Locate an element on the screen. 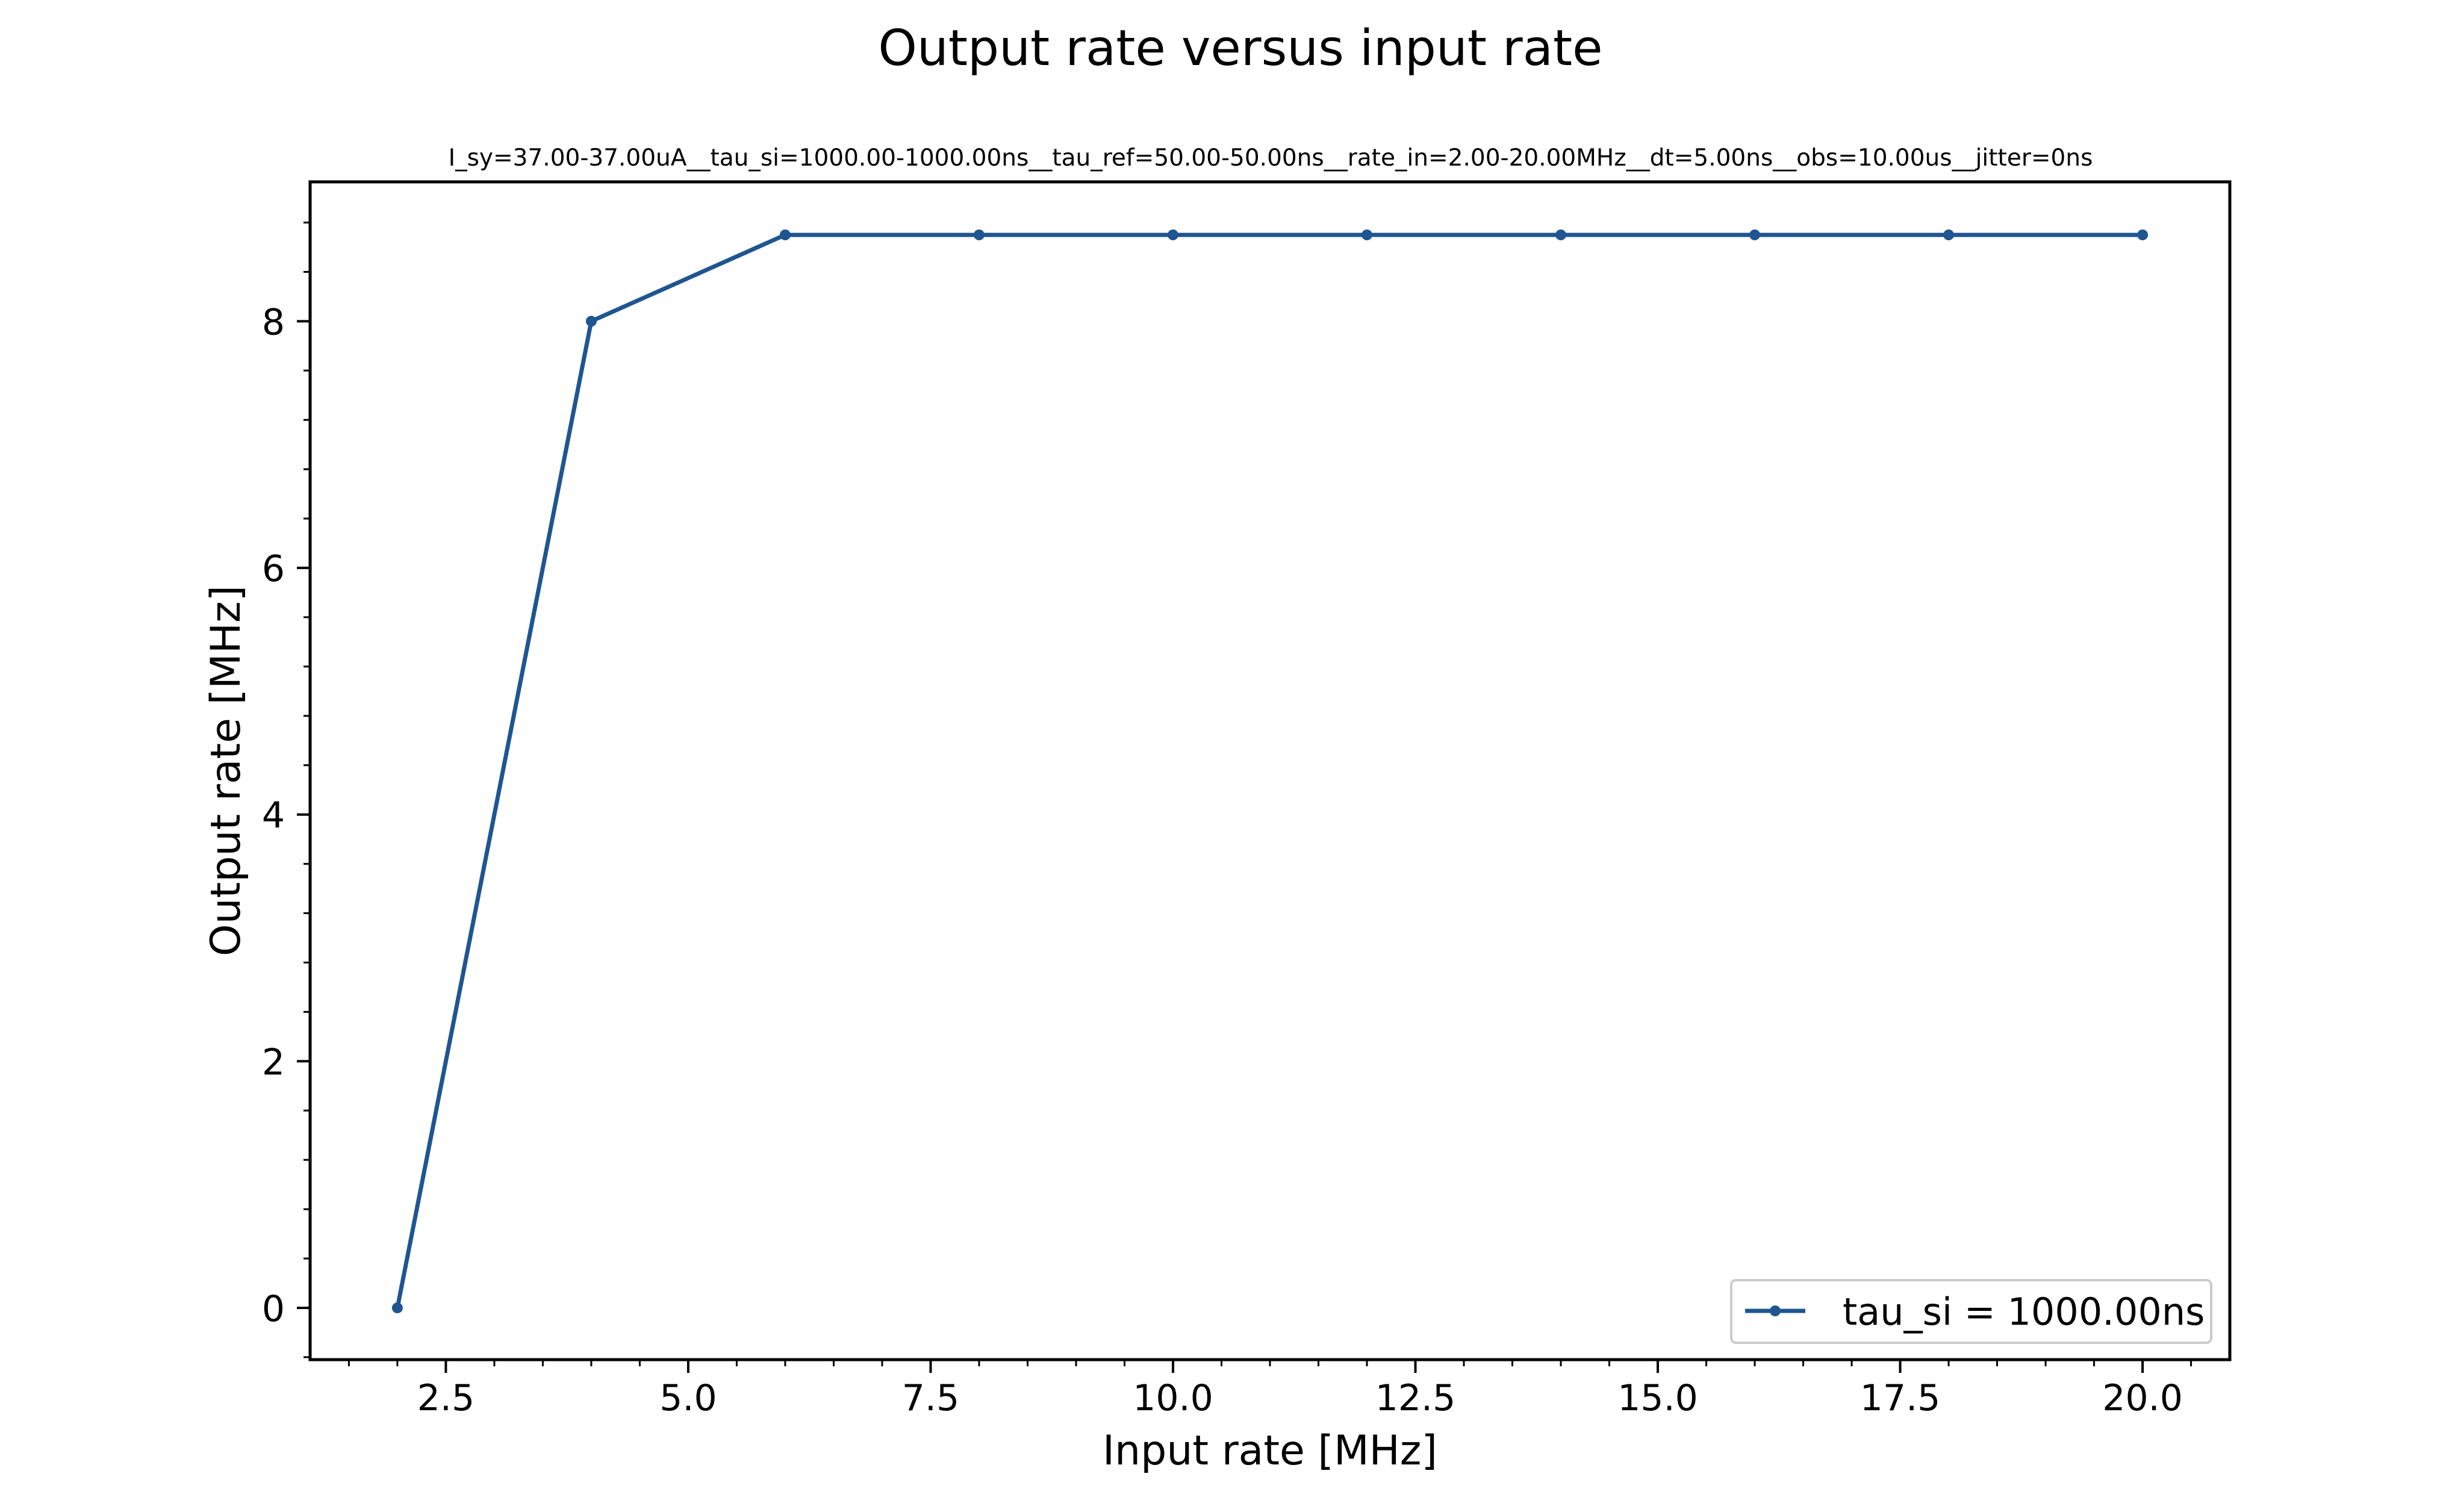  x-tick-label: 15.0 is located at coordinates (1657, 1398).